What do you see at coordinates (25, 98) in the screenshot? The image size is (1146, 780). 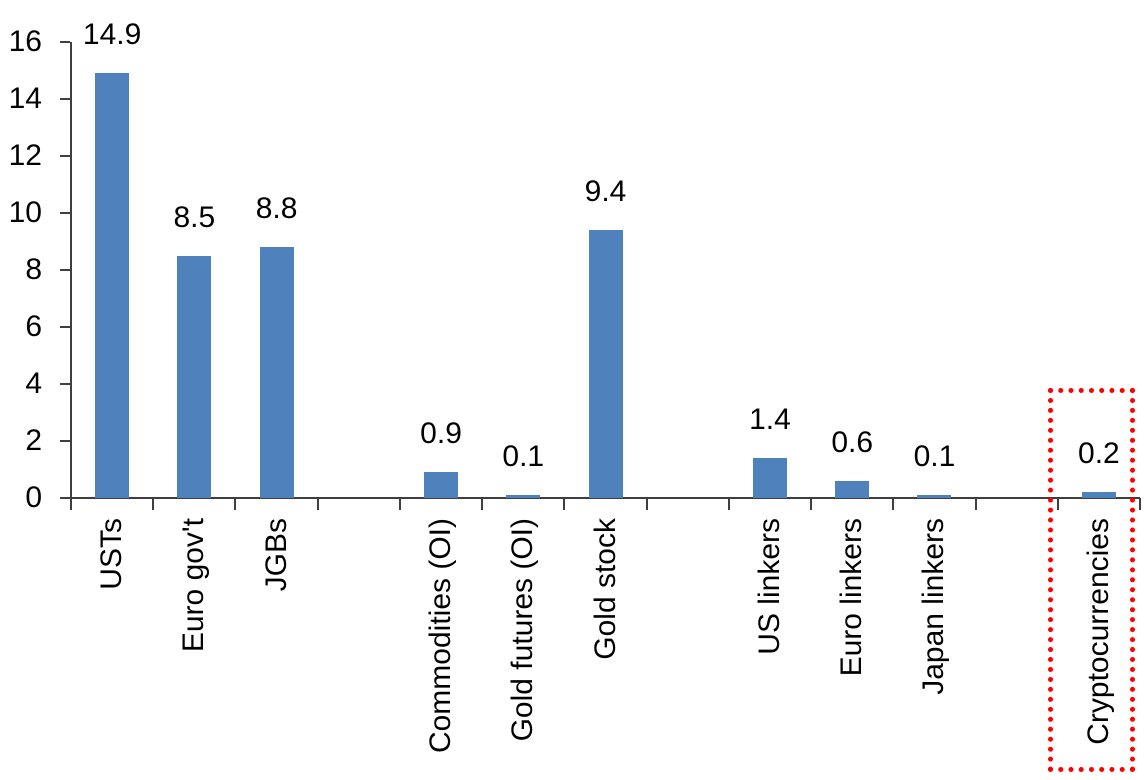 I see `y-axis-tick-label: 14` at bounding box center [25, 98].